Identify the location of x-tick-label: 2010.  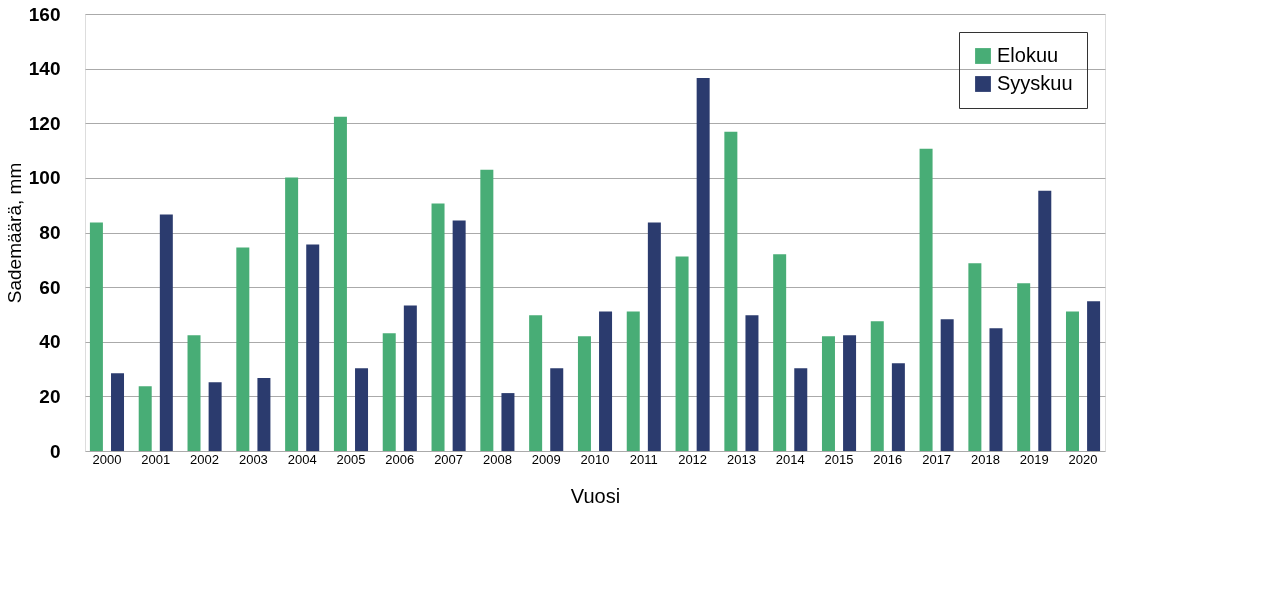
(595, 459).